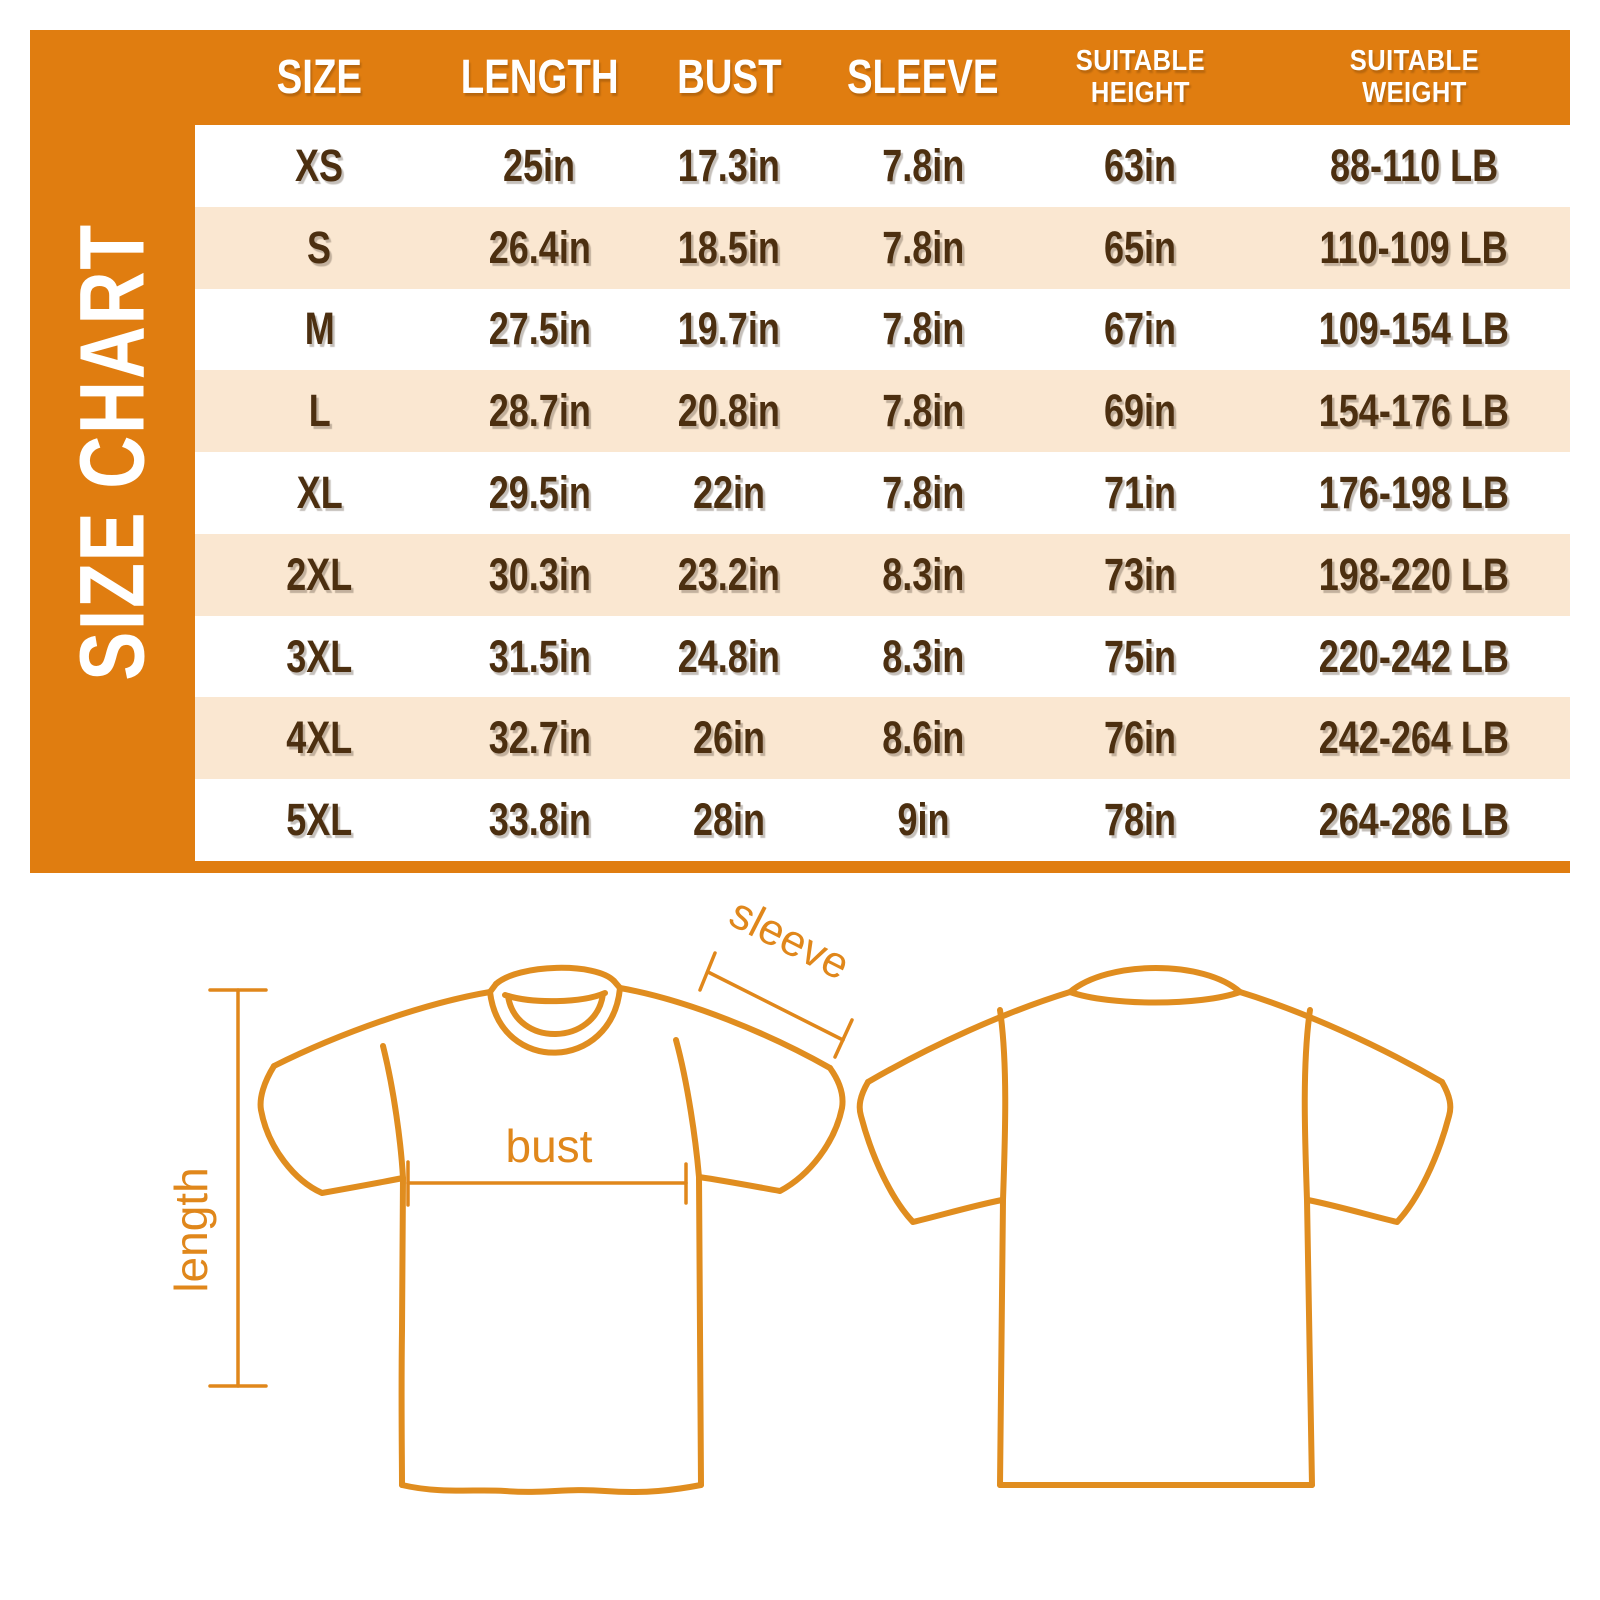  Describe the element at coordinates (1003, 1247) in the screenshot. I see `back-left-body` at that location.